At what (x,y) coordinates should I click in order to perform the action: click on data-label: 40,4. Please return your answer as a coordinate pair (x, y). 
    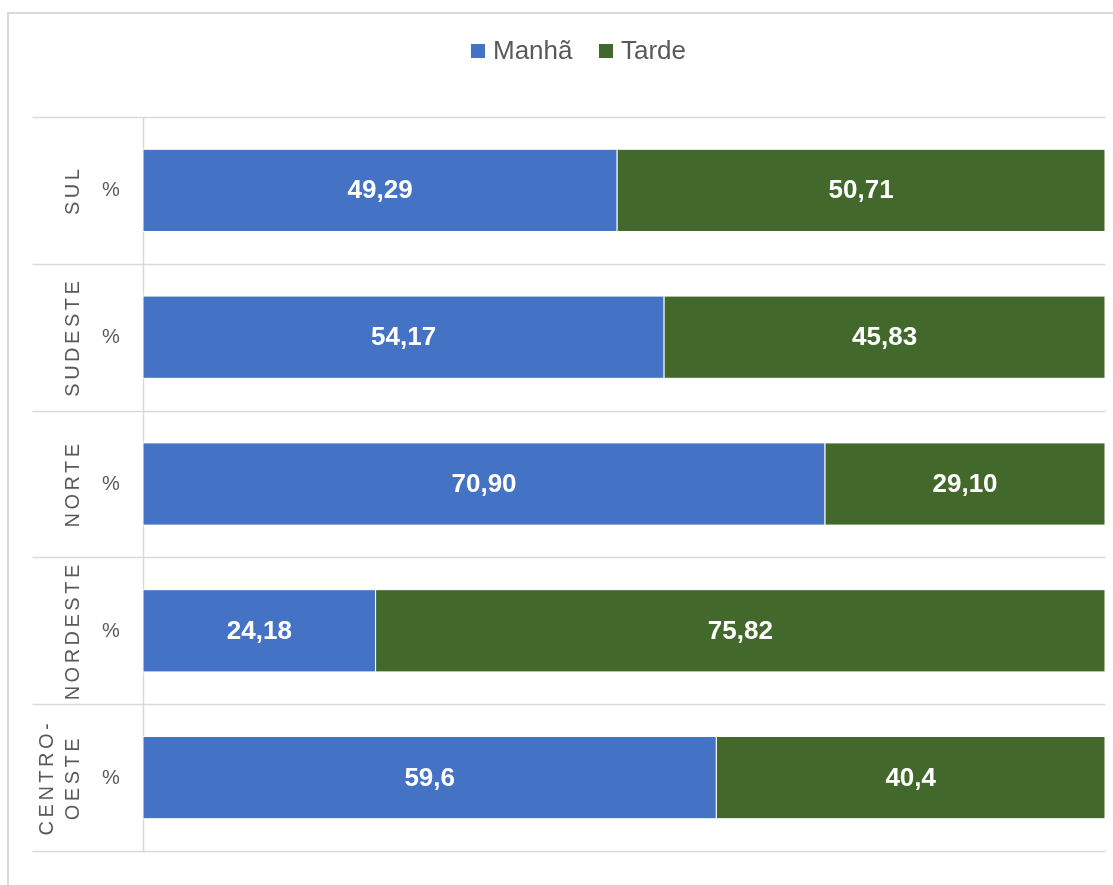
    Looking at the image, I should click on (911, 776).